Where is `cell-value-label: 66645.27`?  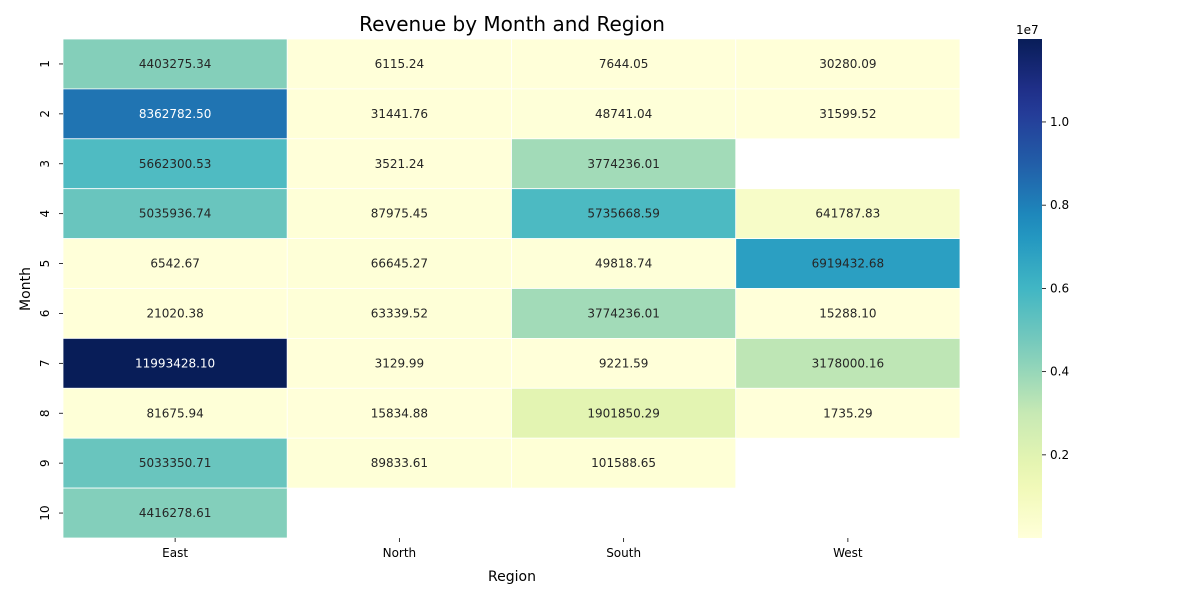 cell-value-label: 66645.27 is located at coordinates (399, 264).